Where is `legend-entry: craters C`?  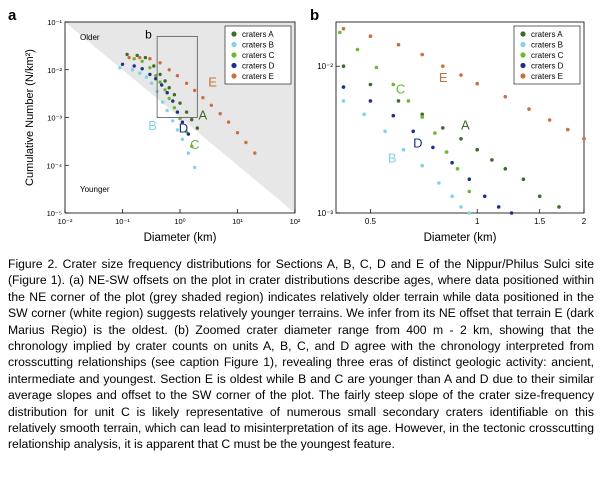 legend-entry: craters C is located at coordinates (547, 55).